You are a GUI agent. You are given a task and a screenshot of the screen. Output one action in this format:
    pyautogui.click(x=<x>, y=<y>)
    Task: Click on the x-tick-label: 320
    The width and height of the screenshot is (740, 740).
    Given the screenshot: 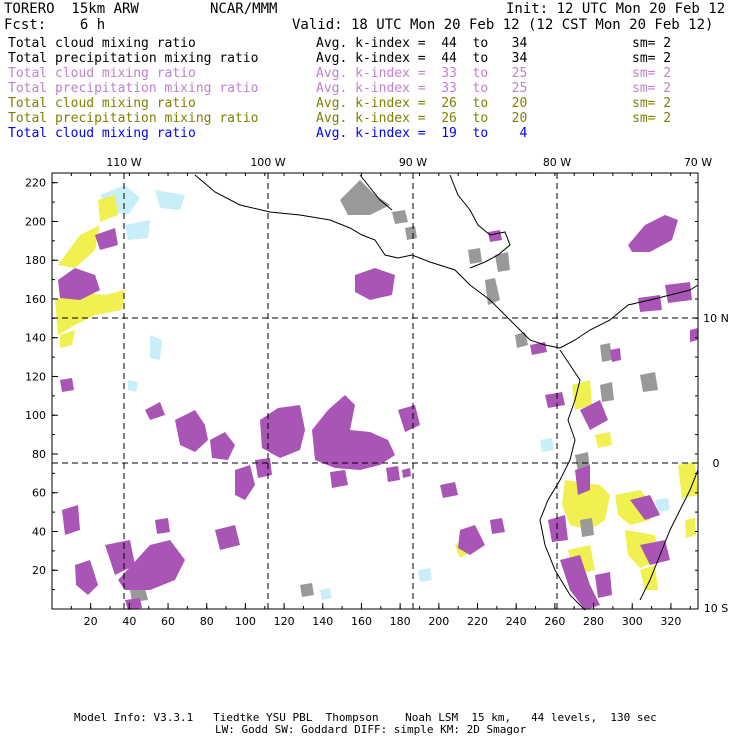 What is the action you would take?
    pyautogui.click(x=670, y=621)
    